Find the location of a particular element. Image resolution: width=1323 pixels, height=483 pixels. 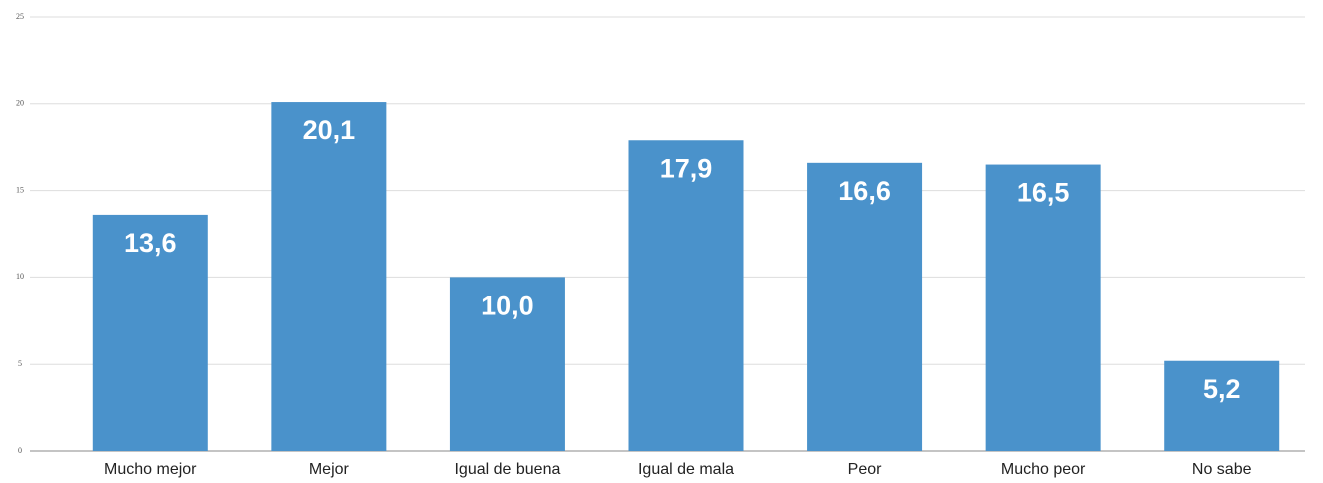

x-tick-label: Mucho peor is located at coordinates (1043, 469).